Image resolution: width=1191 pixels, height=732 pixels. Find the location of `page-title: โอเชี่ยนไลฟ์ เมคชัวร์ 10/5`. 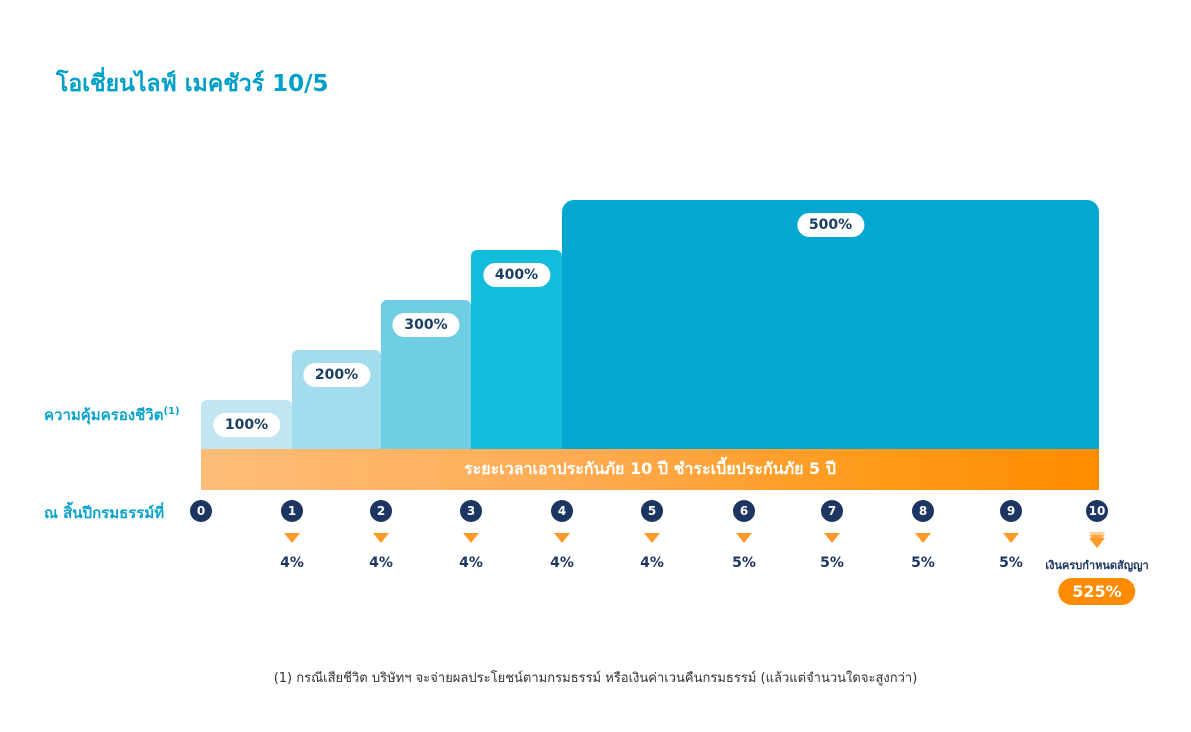

page-title: โอเชี่ยนไลฟ์ เมคชัวร์ 10/5 is located at coordinates (192, 84).